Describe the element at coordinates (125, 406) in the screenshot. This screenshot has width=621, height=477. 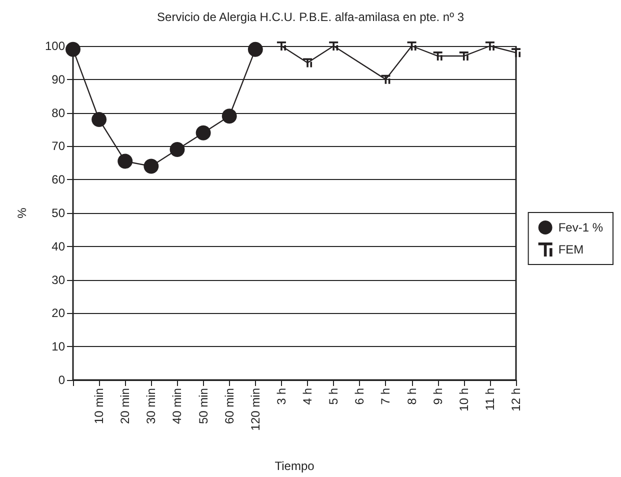
I see `x-tick-label: 20 min` at that location.